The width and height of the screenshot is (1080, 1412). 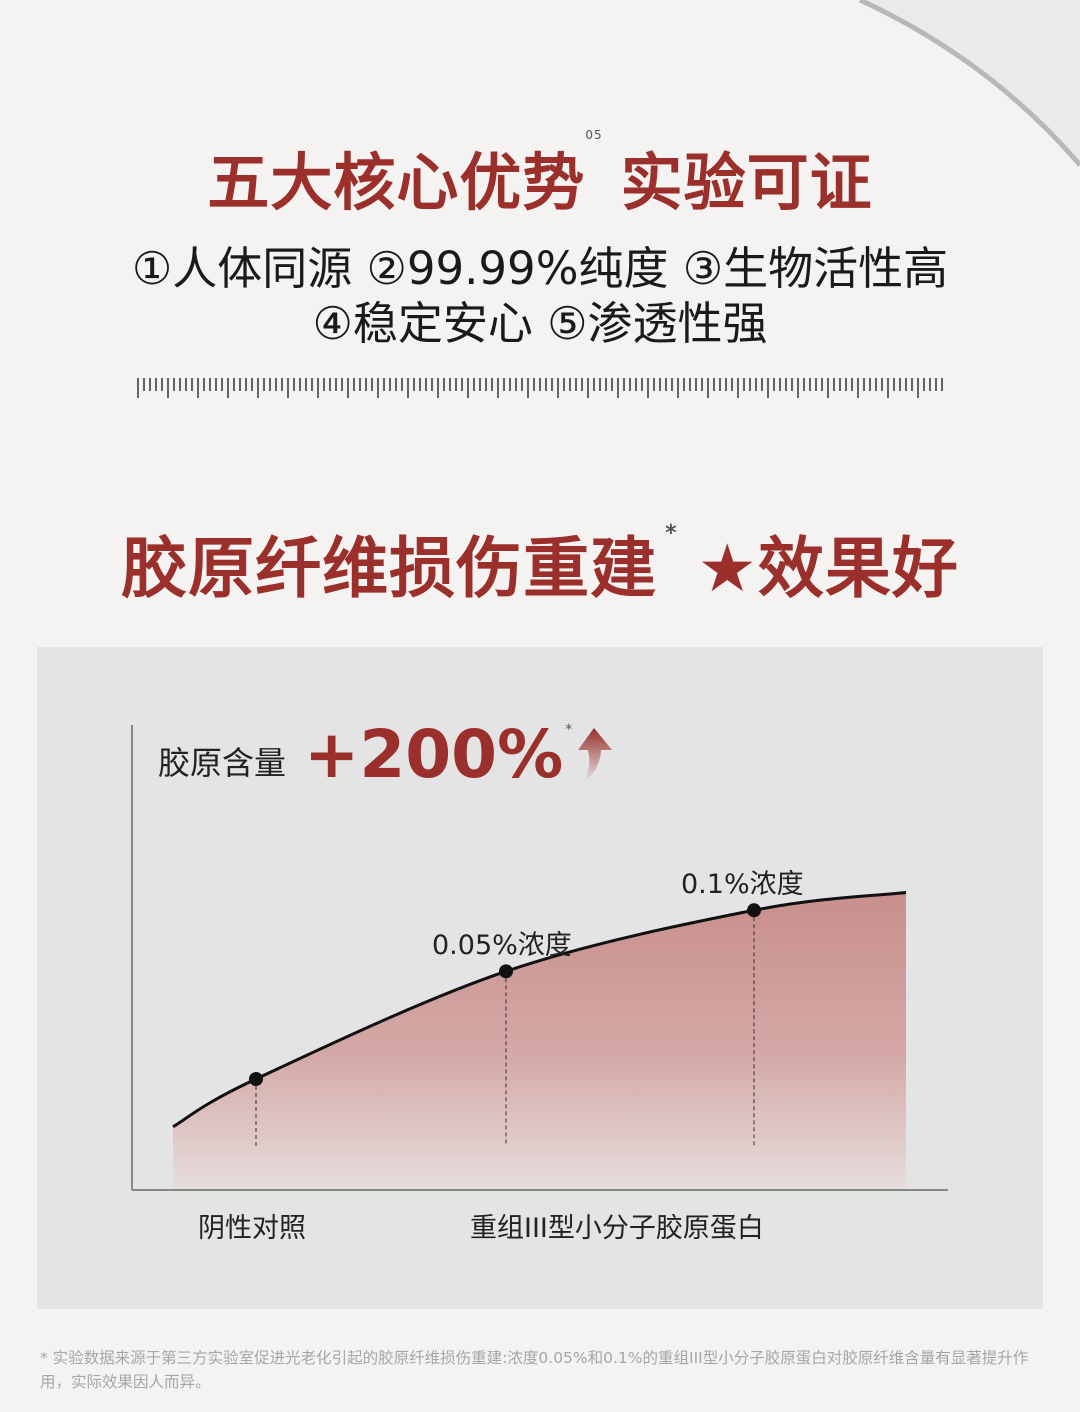 I want to click on features-line-1: ①人体同源 ②99.99%纯度 ③生物活性高, so click(x=540, y=268).